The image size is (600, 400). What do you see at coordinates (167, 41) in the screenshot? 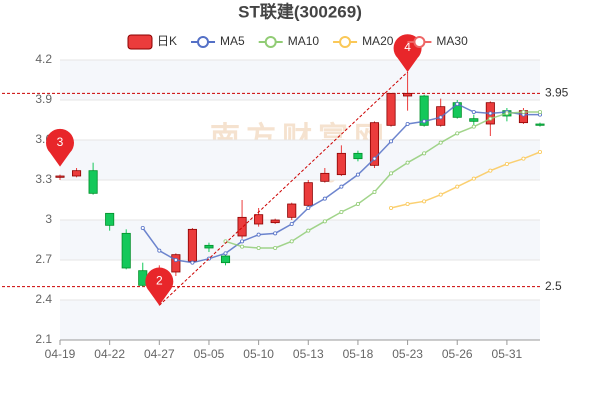
I see `legend-label: 日K` at bounding box center [167, 41].